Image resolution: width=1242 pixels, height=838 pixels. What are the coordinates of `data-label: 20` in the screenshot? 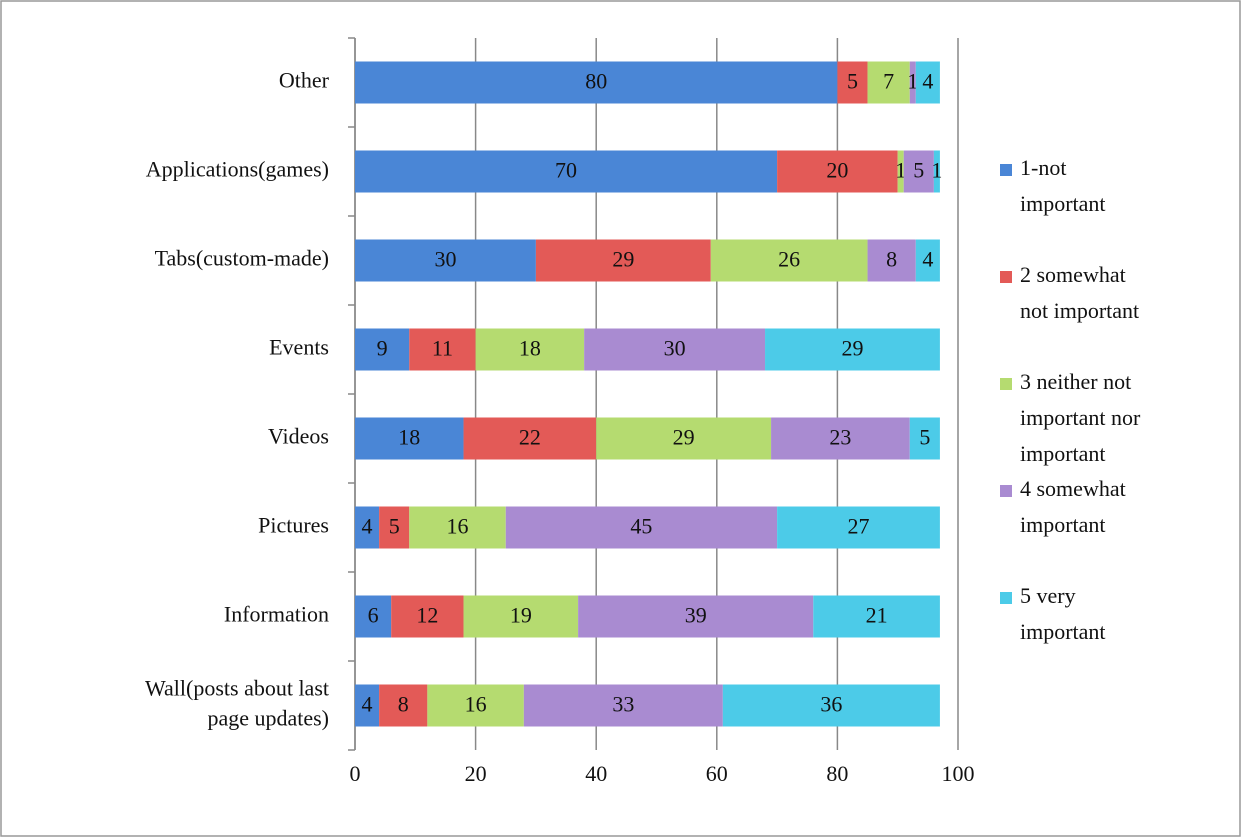 It's located at (837, 170).